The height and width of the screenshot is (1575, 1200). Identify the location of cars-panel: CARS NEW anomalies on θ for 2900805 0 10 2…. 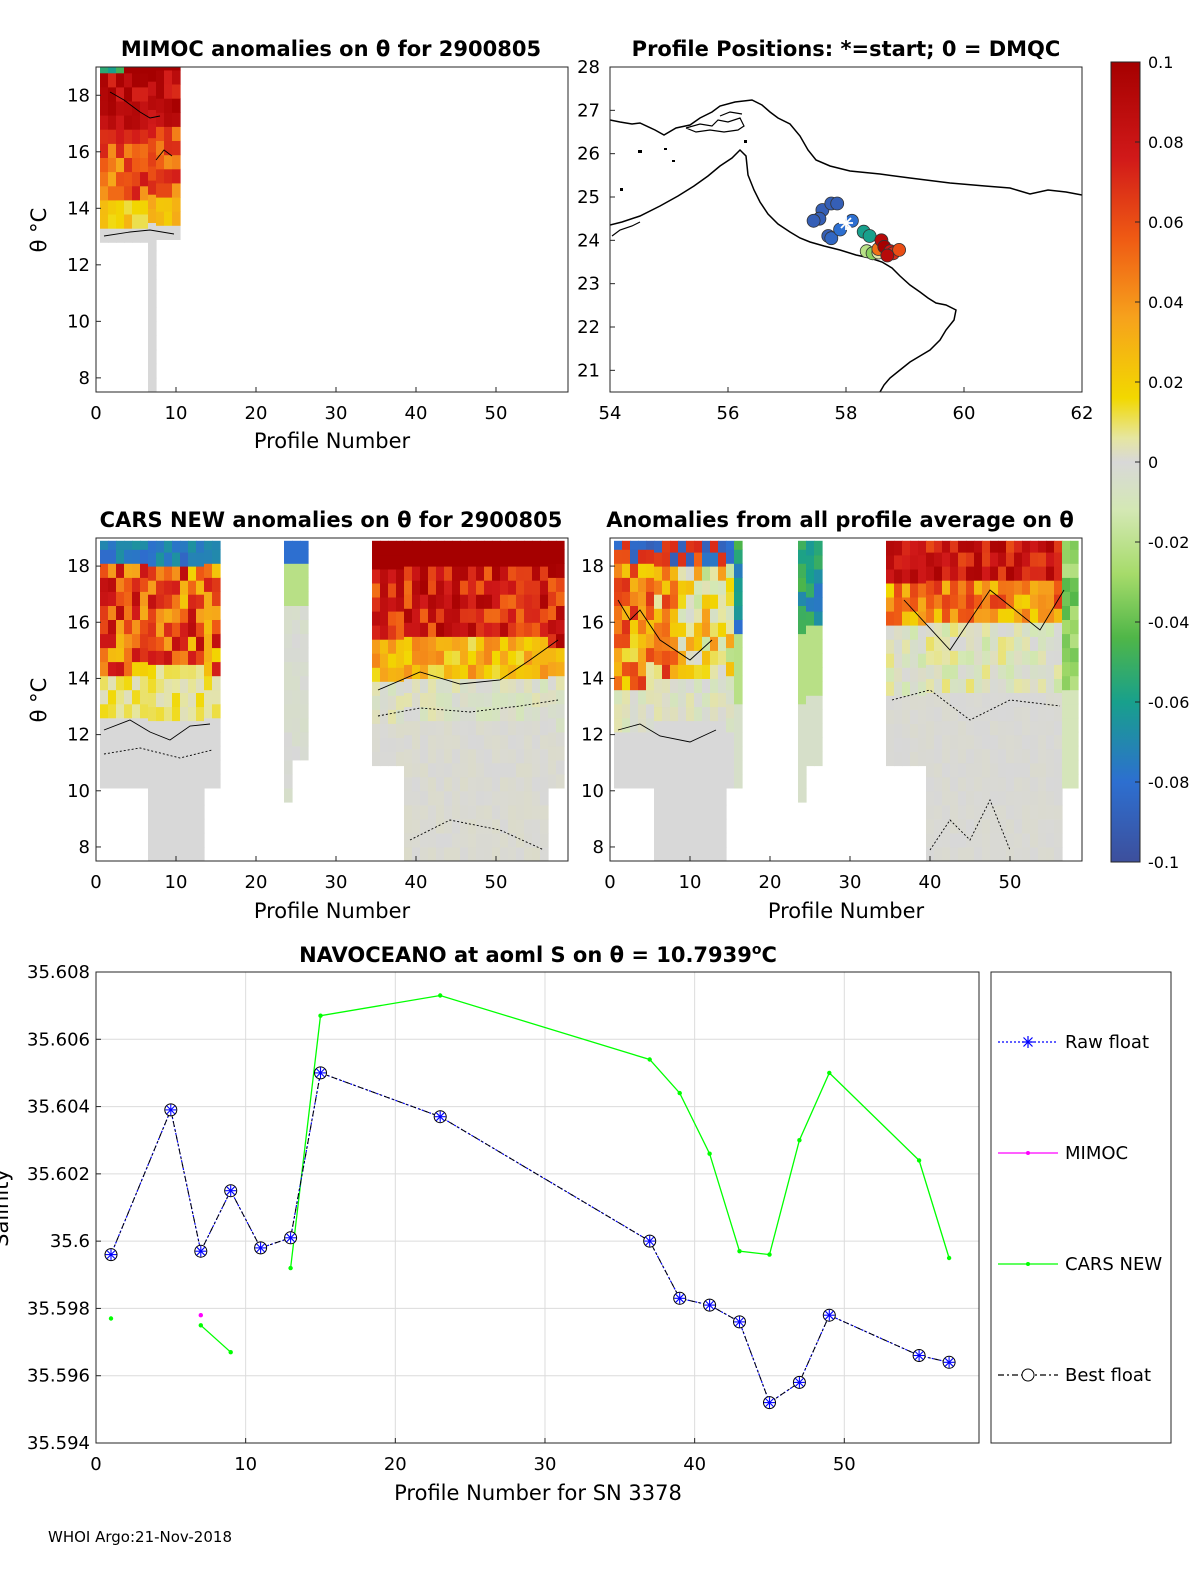
(298, 715).